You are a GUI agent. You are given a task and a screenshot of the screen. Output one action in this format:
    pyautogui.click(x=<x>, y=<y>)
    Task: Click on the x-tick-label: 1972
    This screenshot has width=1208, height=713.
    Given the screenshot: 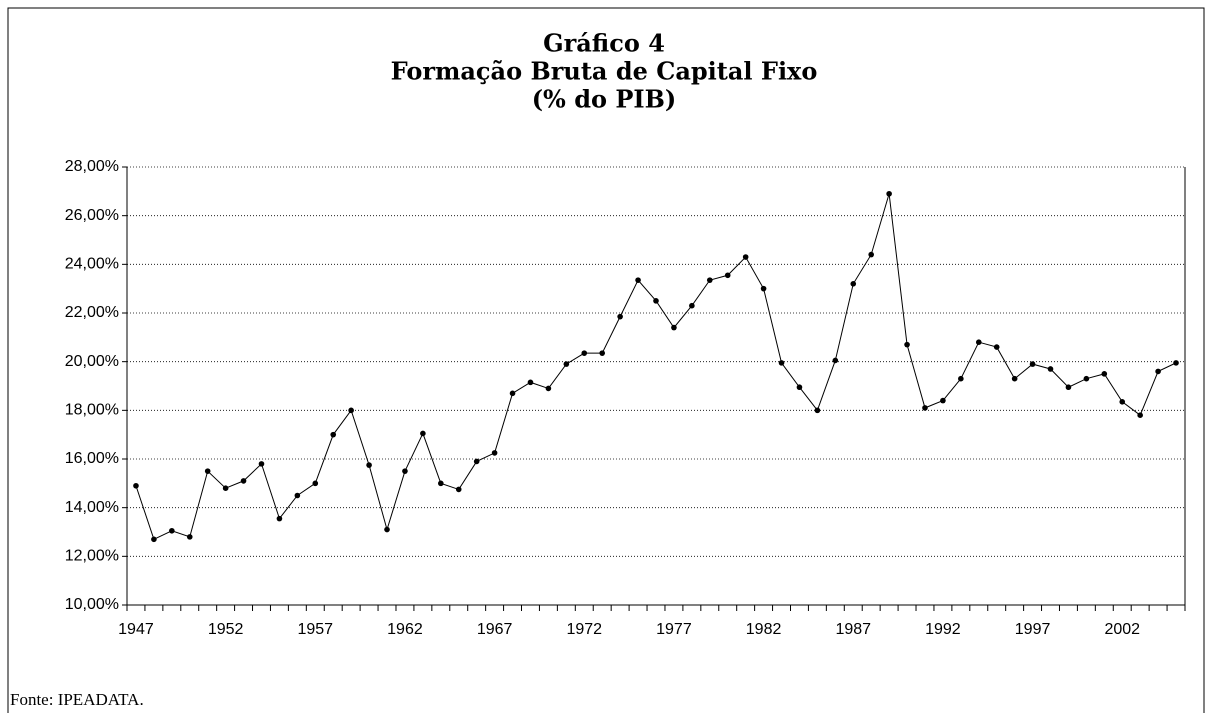 What is the action you would take?
    pyautogui.click(x=584, y=629)
    